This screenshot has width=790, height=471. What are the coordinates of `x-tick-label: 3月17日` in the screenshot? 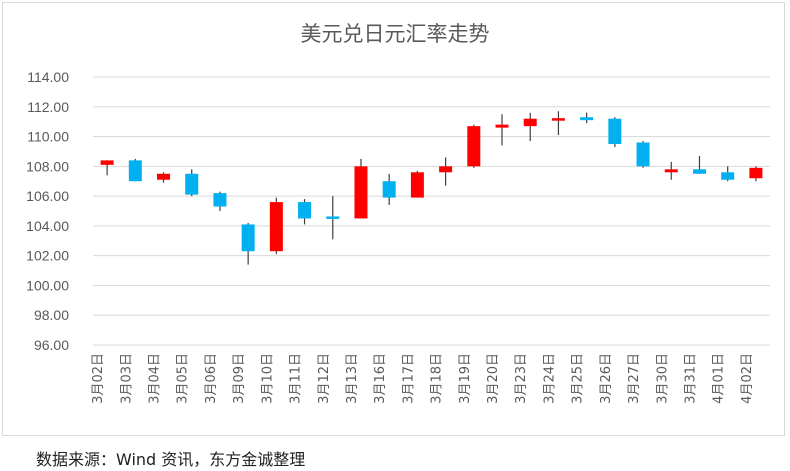 It's located at (408, 378).